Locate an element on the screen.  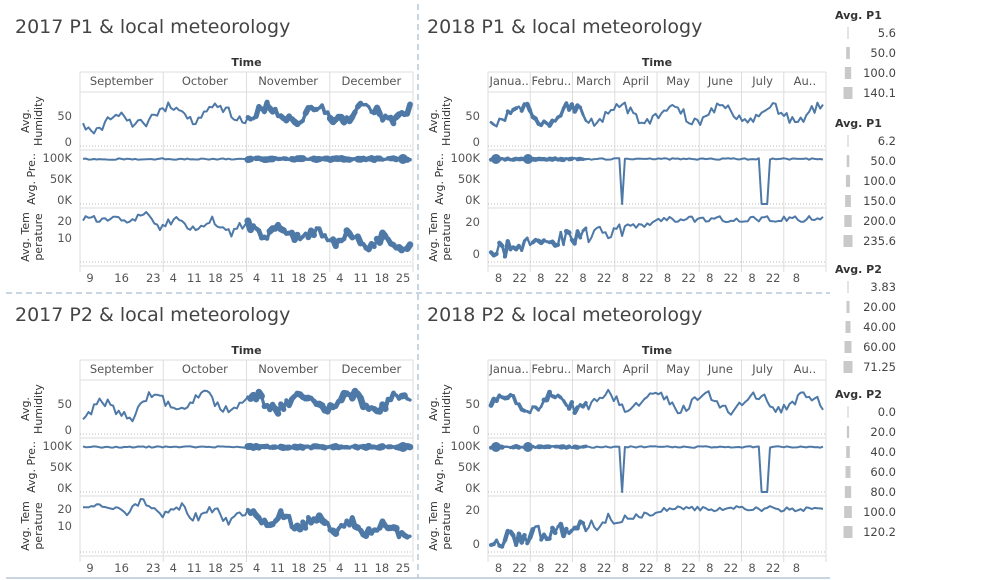
legend-item-label: 120.2 is located at coordinates (879, 532).